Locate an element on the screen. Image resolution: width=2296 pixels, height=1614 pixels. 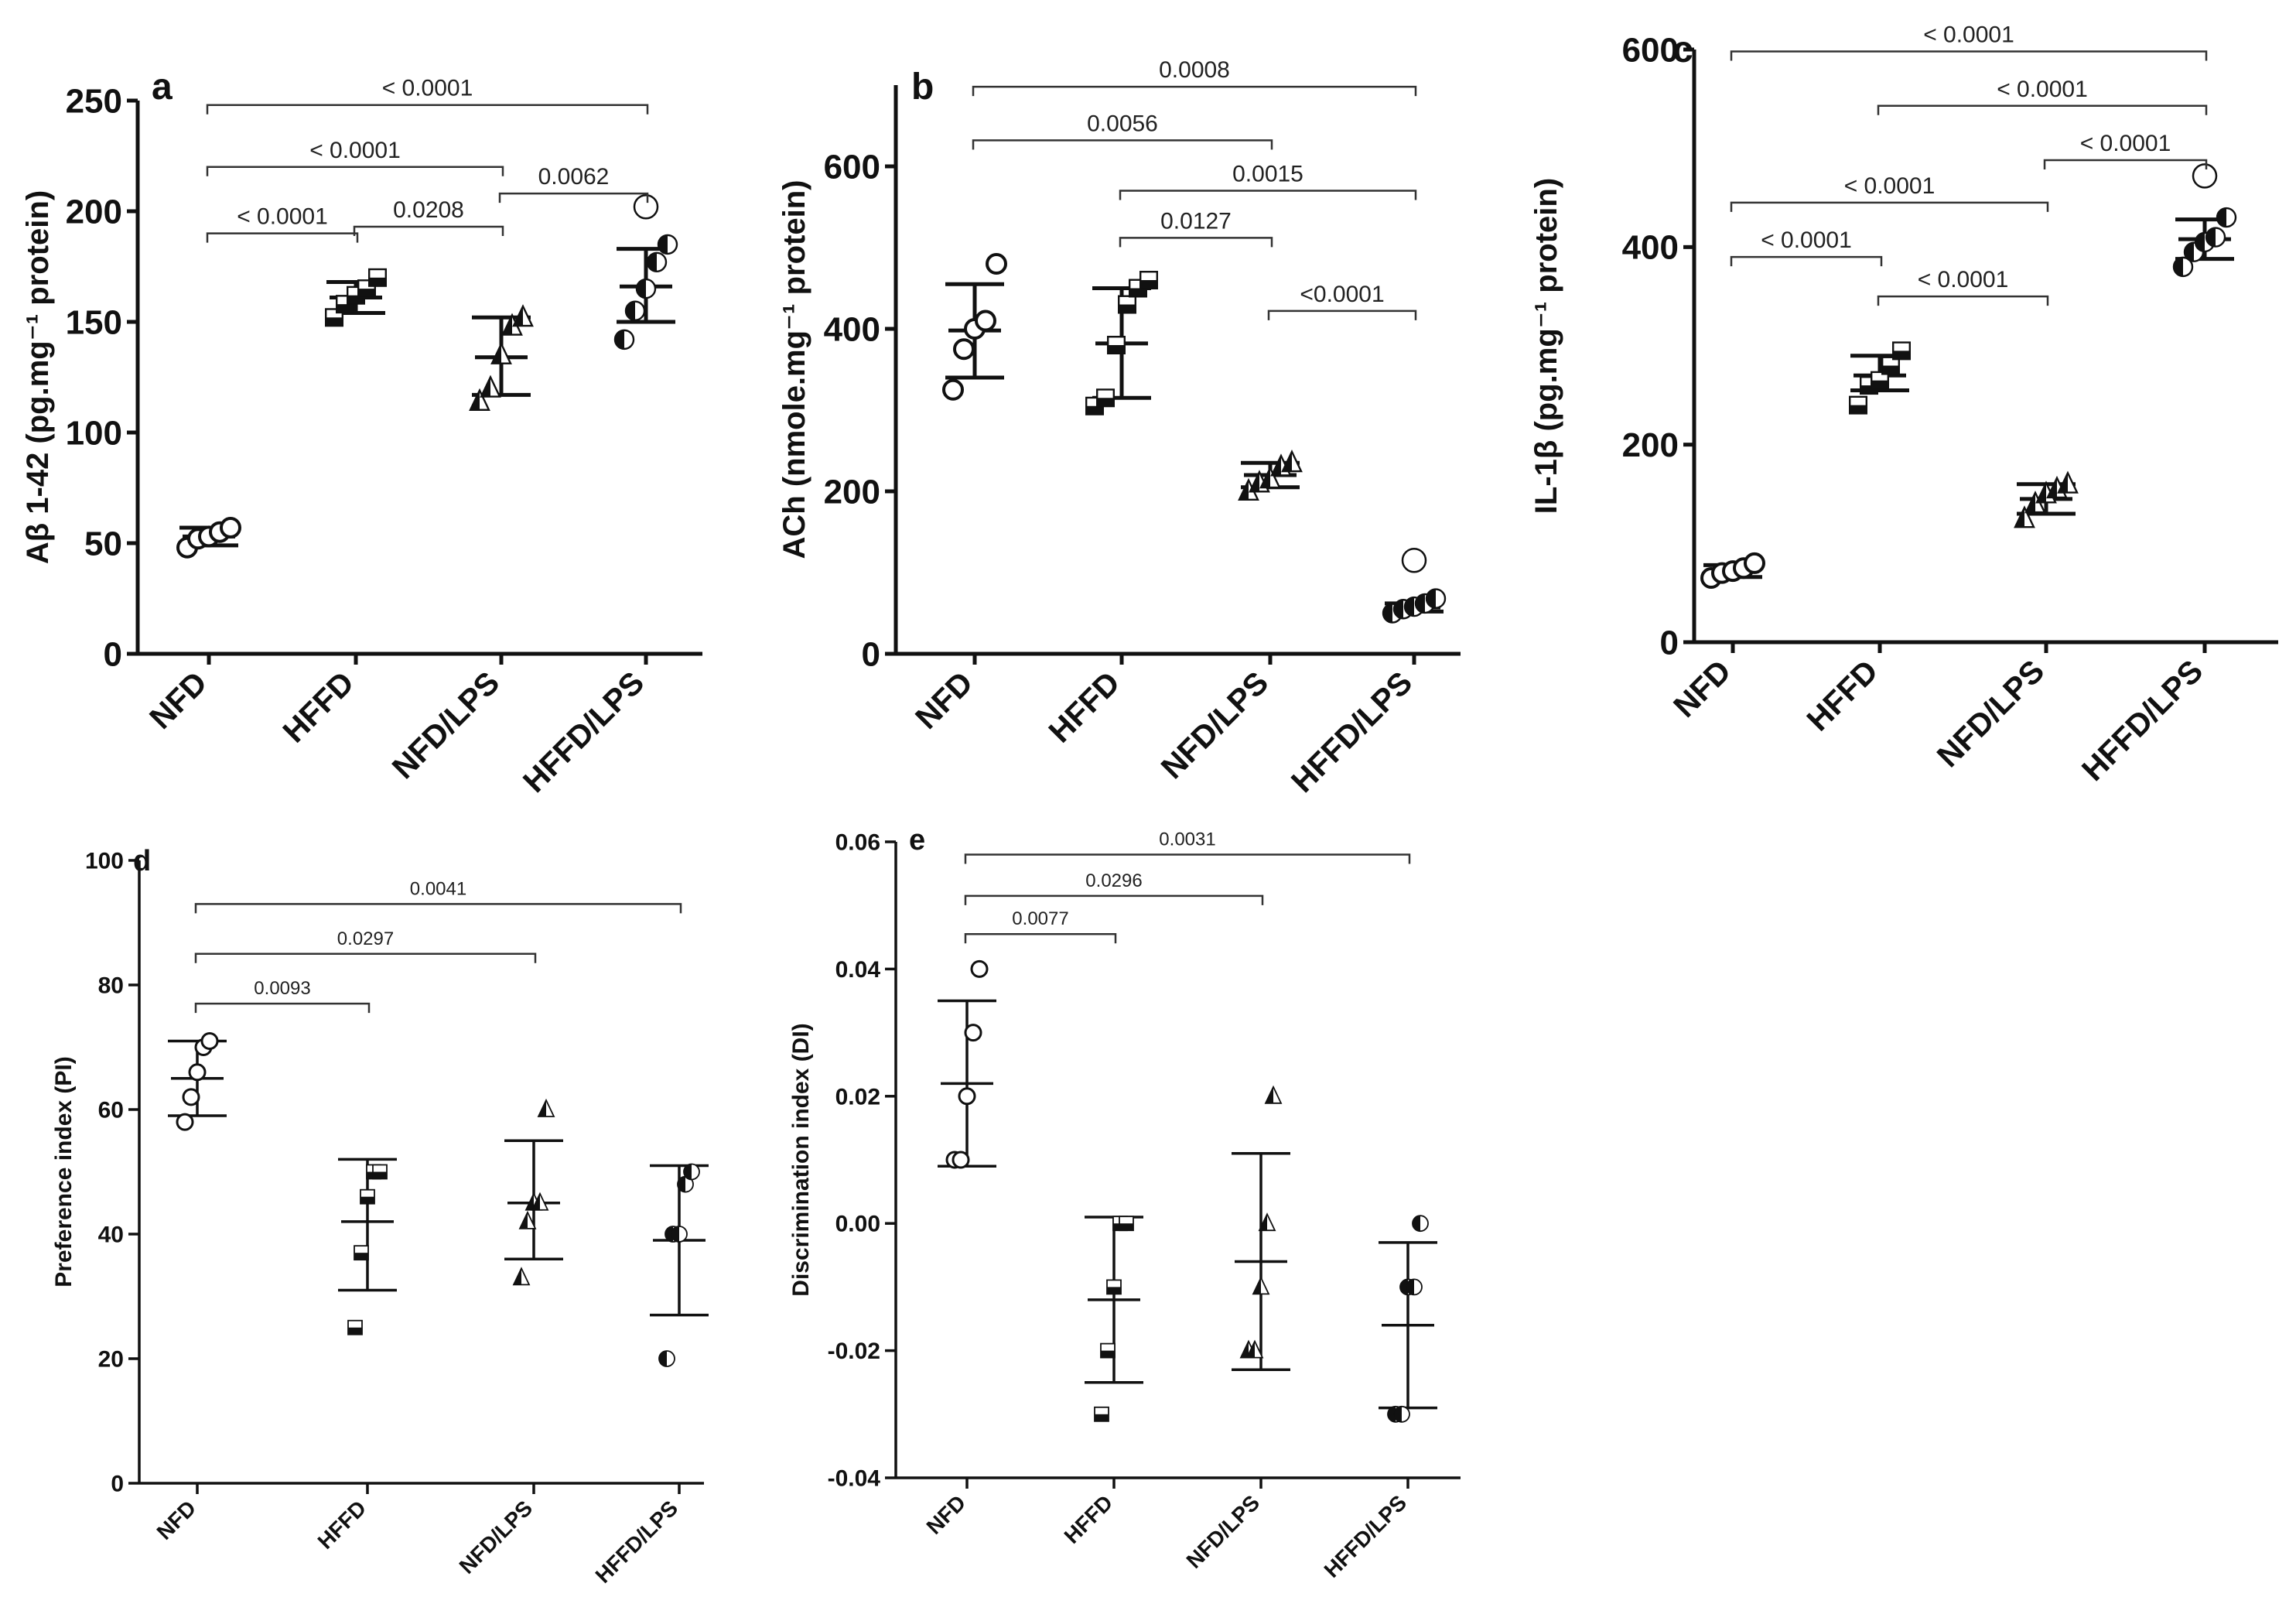
panel-letter: d is located at coordinates (142, 861).